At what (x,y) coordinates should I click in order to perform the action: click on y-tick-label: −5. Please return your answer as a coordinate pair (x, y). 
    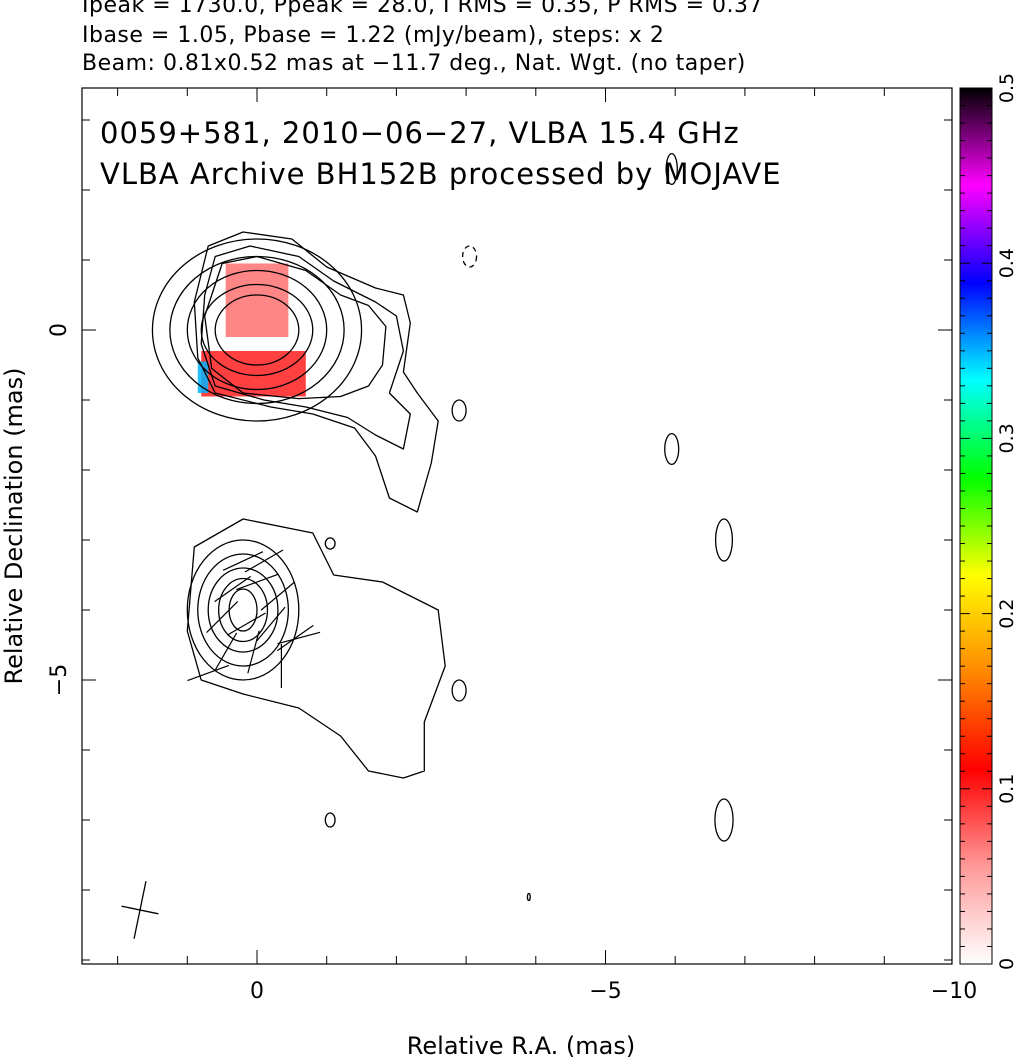
    Looking at the image, I should click on (59, 680).